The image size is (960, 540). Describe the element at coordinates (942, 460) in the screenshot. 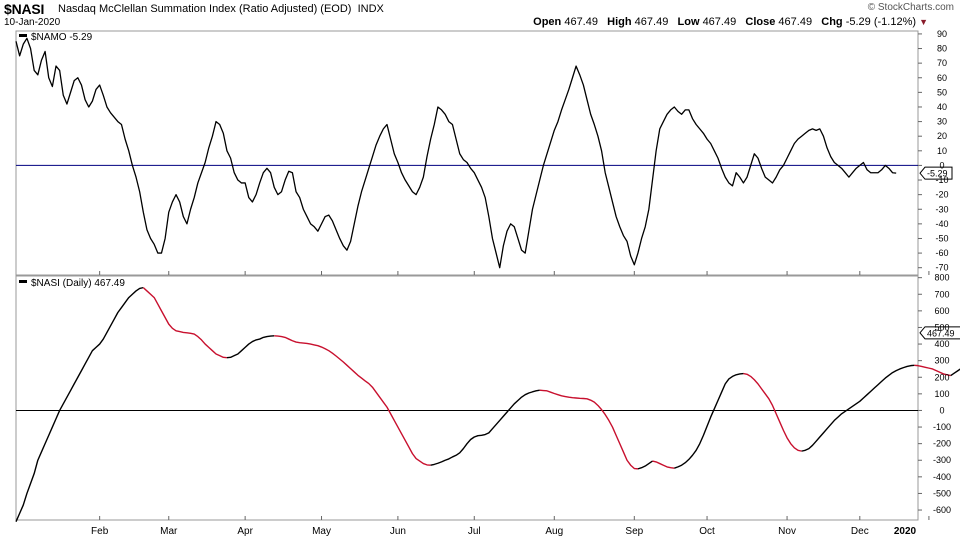

I see `y-tick-label: -300` at that location.